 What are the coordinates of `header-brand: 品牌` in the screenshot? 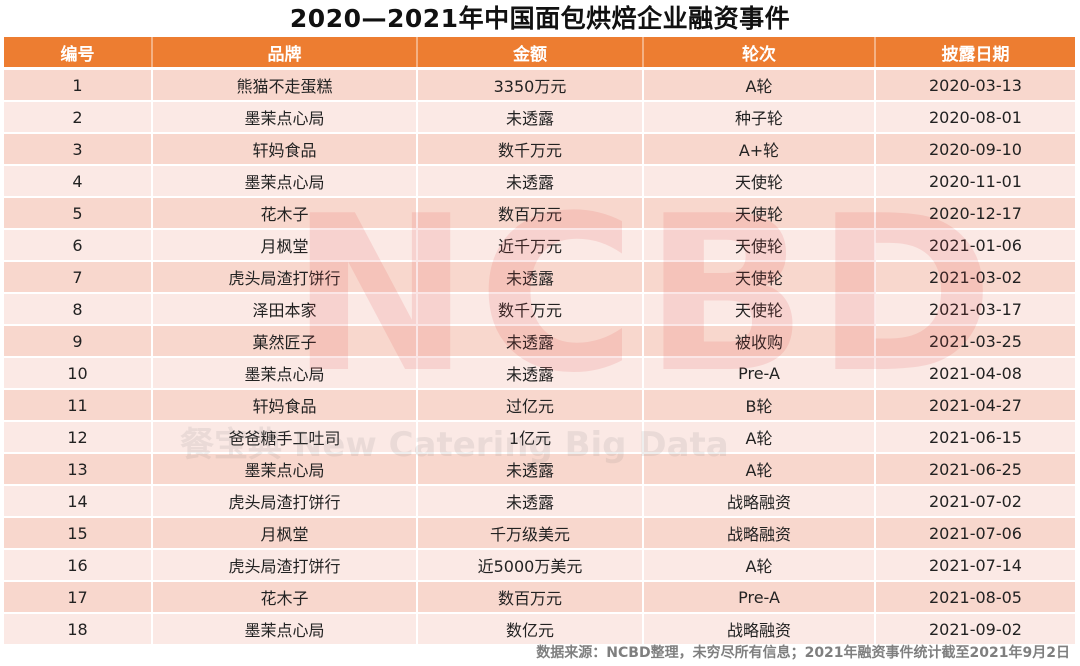 It's located at (285, 53).